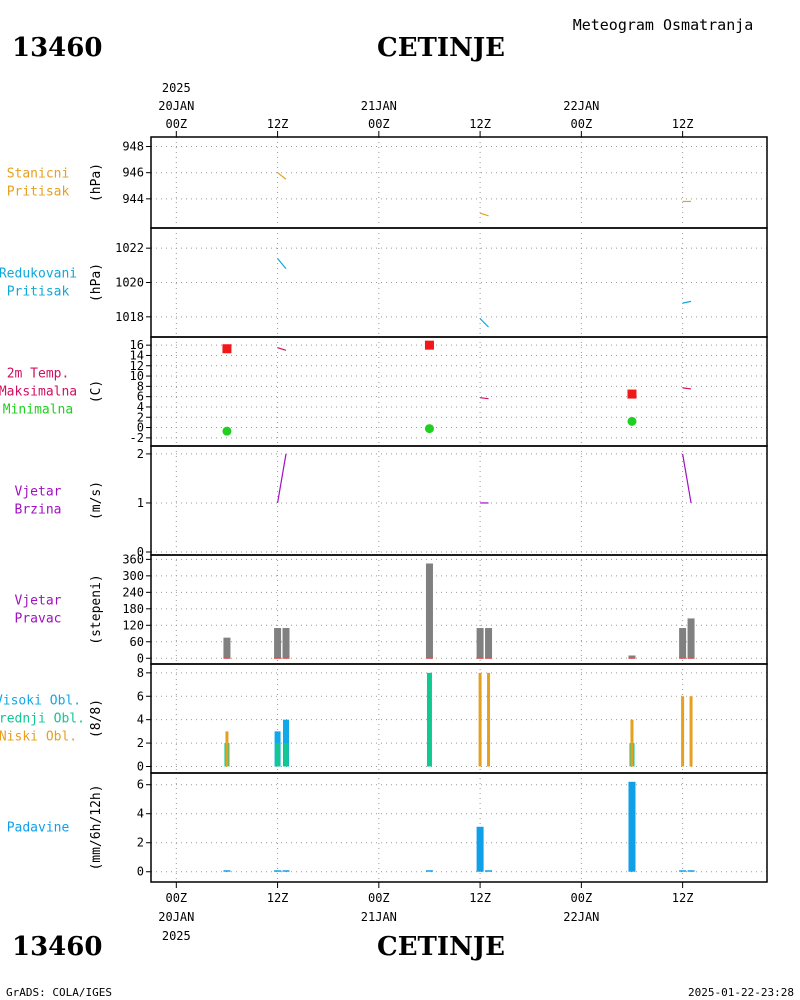 The image size is (800, 1000). Describe the element at coordinates (38, 410) in the screenshot. I see `panel-label: Minimalna` at that location.